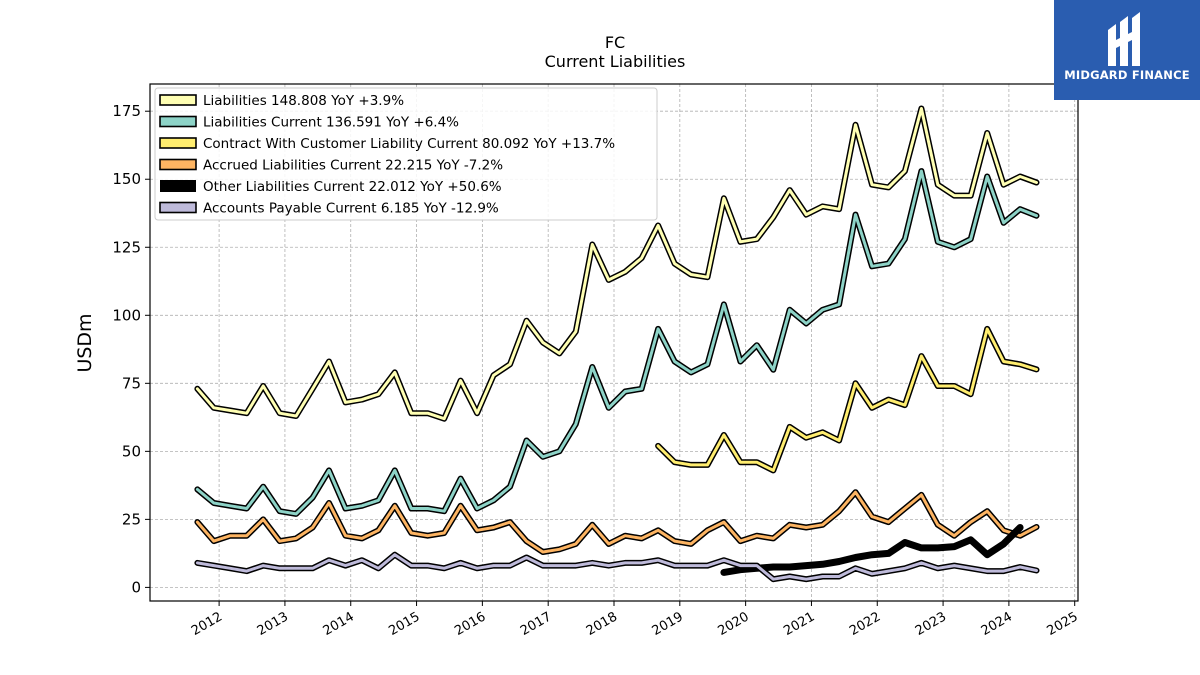  What do you see at coordinates (126, 247) in the screenshot?
I see `y-tick-label: 125` at bounding box center [126, 247].